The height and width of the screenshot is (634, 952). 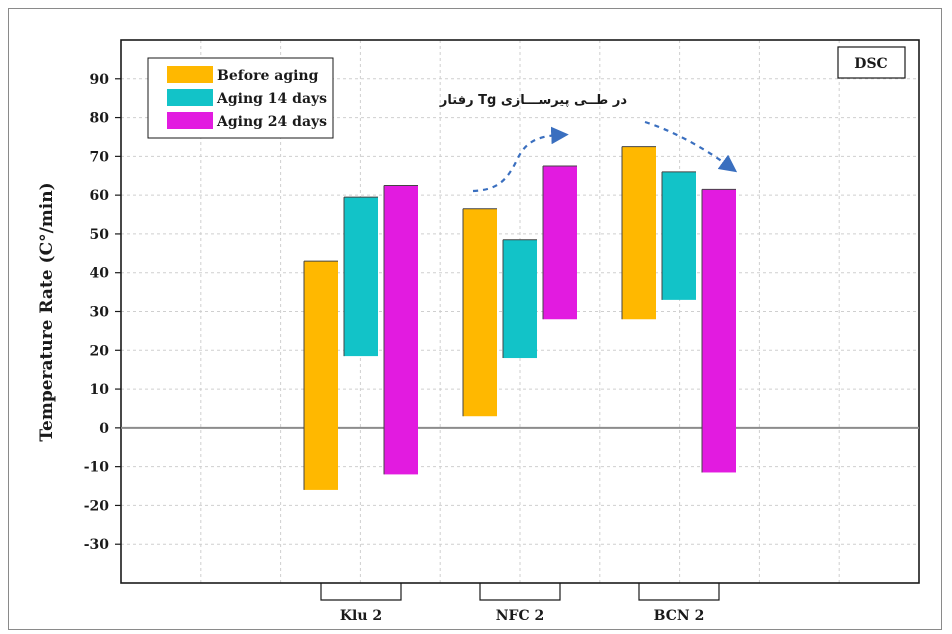 I want to click on y-tick-label: 30, so click(x=100, y=313).